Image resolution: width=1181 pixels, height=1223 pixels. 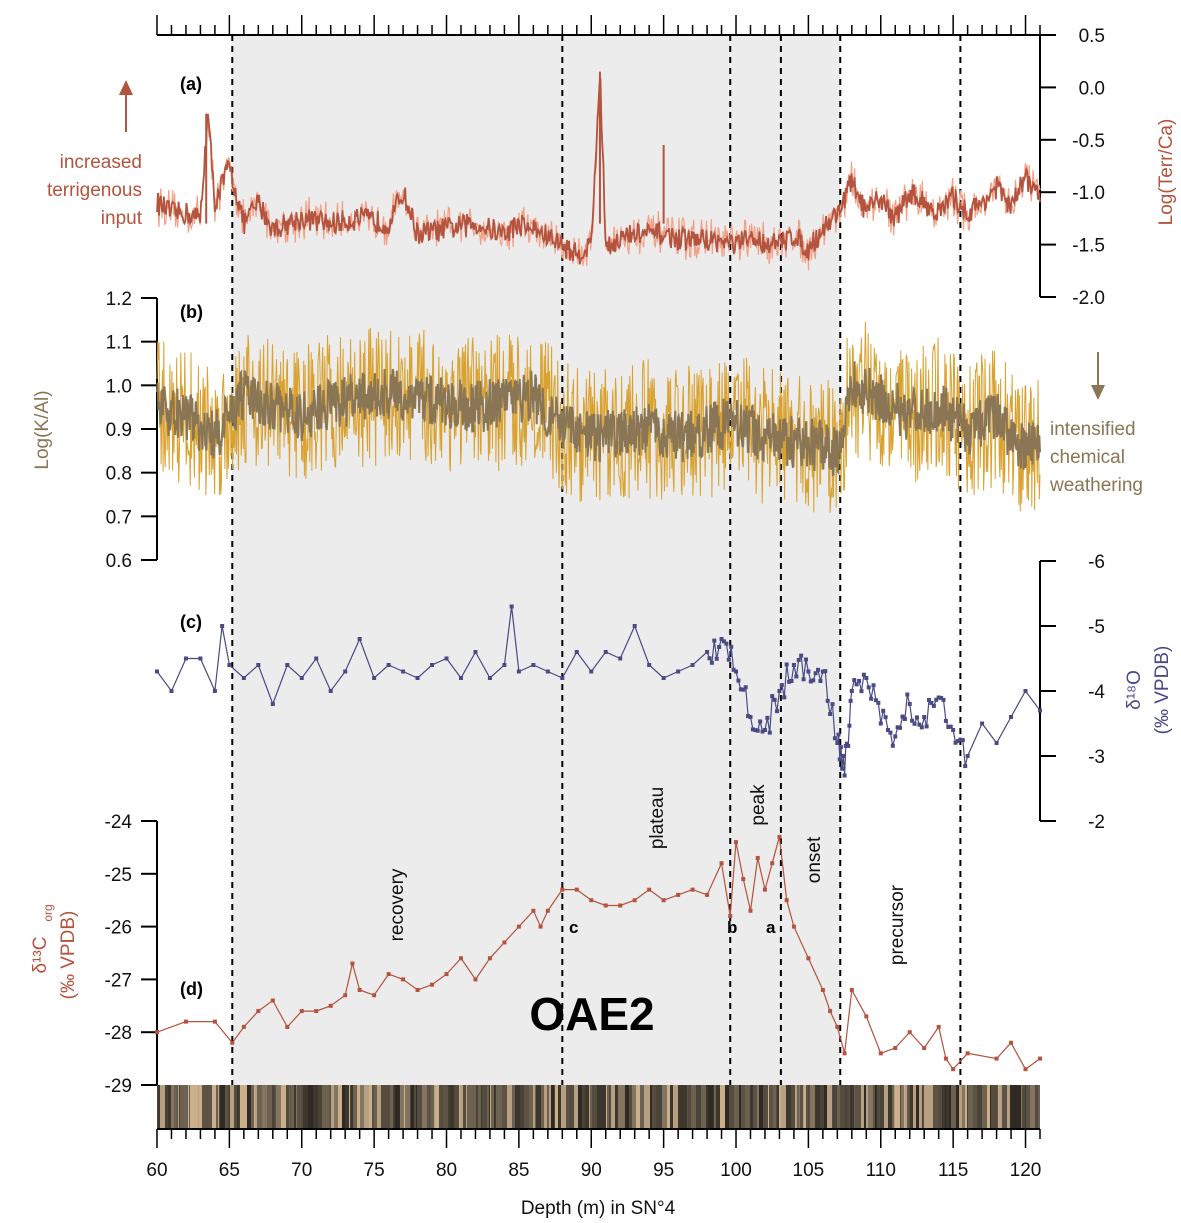 I want to click on bottom-axis-tick-label: 85, so click(x=518, y=1170).